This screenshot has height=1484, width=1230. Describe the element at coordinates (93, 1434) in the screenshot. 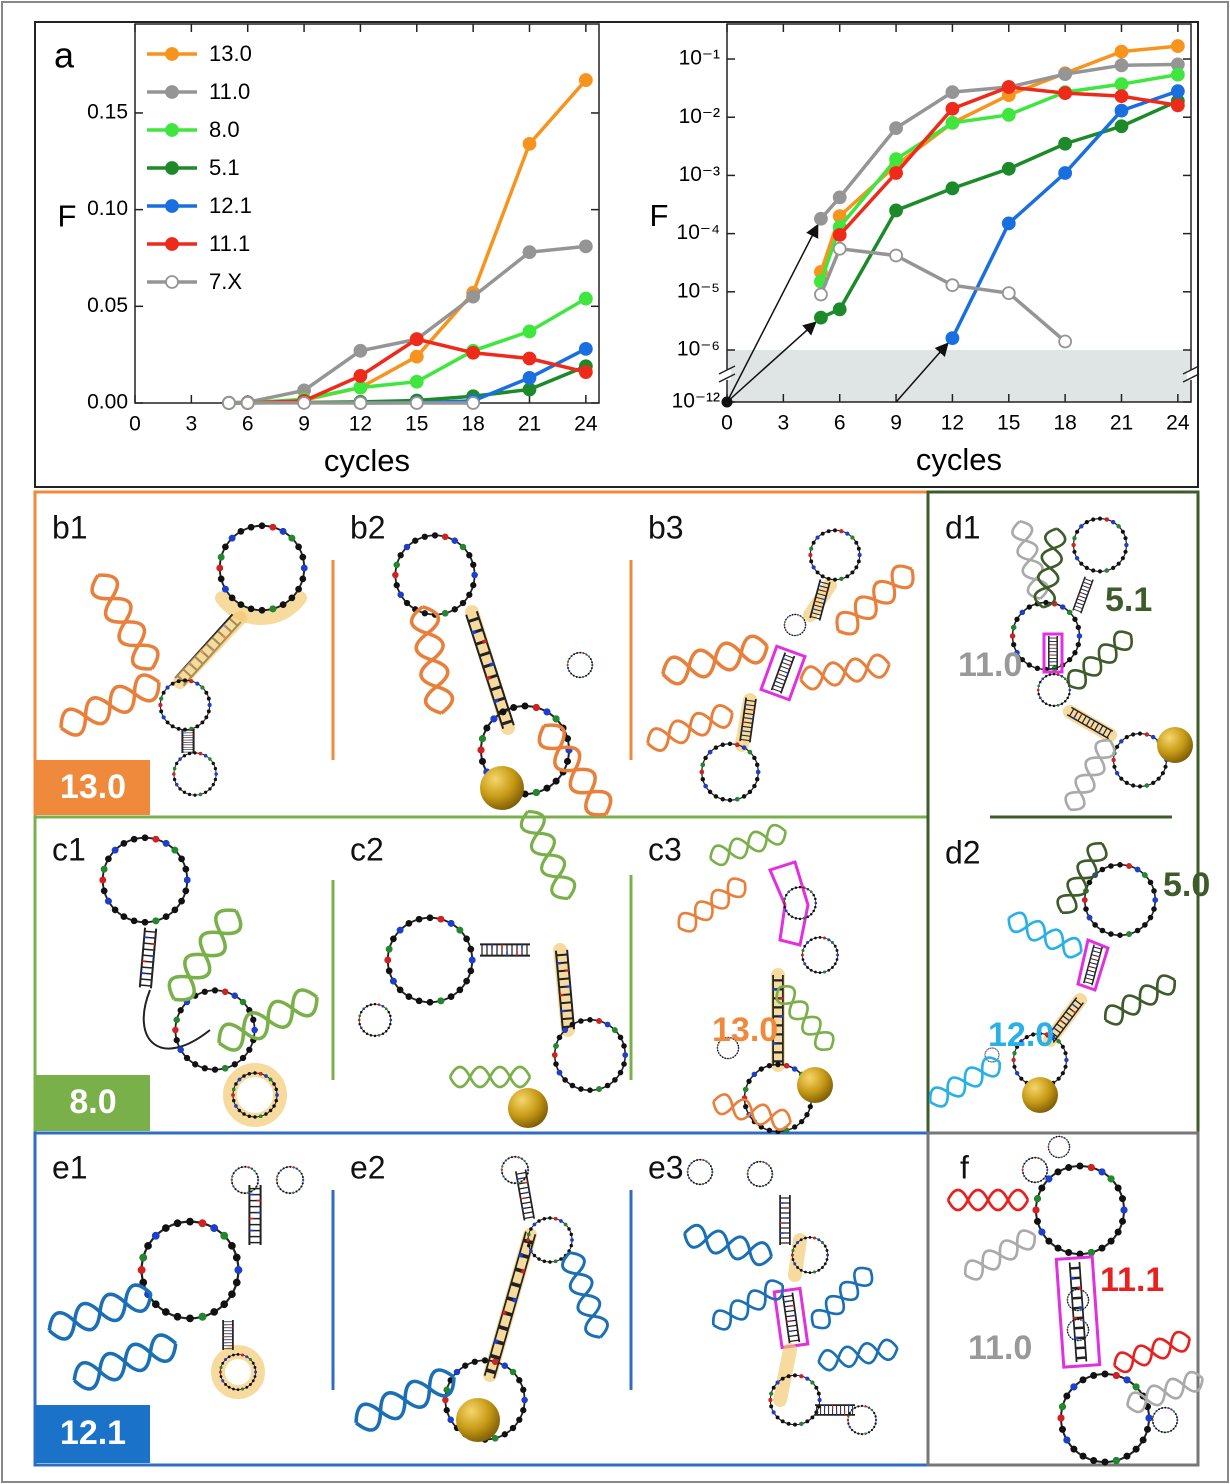

I see `badge-bg` at that location.